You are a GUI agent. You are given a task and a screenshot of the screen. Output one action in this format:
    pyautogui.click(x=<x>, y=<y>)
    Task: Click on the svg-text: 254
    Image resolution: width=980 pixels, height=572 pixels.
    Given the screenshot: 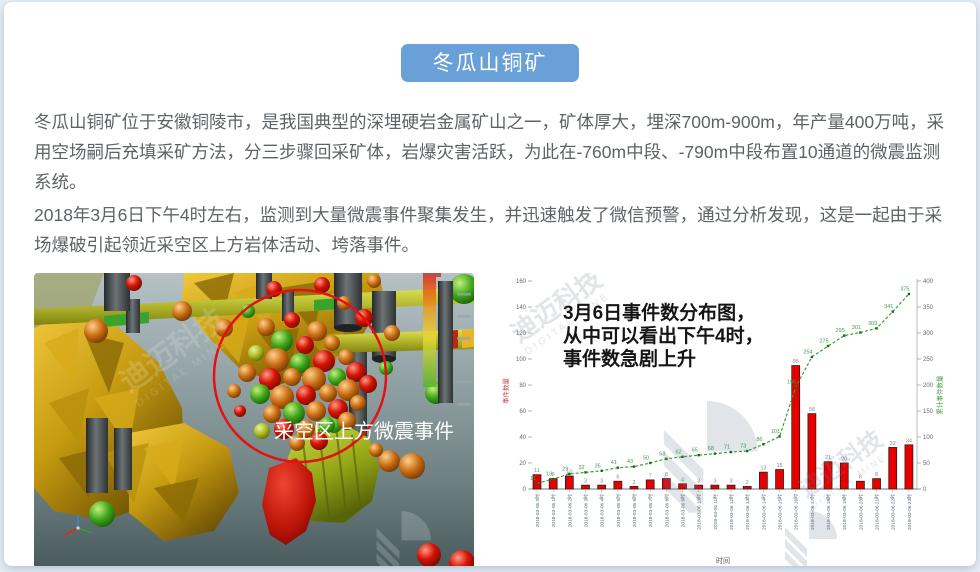 What is the action you would take?
    pyautogui.click(x=807, y=352)
    